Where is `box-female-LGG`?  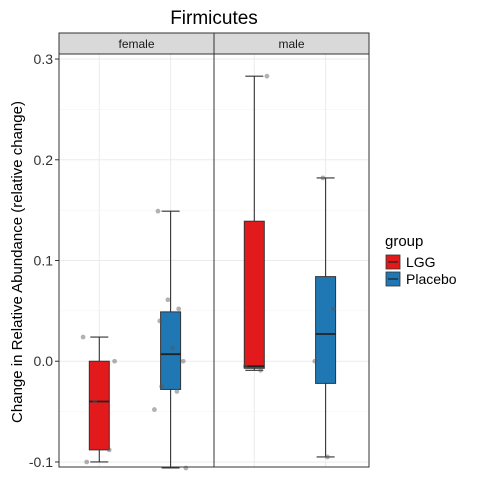 box-female-LGG is located at coordinates (98, 399).